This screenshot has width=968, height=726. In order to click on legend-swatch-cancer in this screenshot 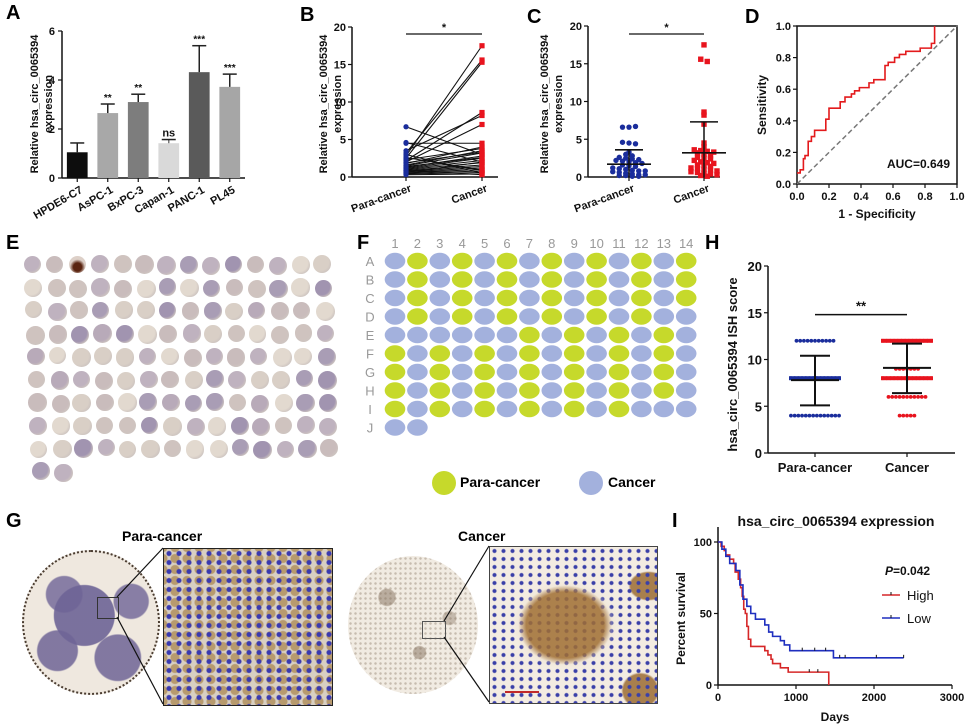, I will do `click(591, 483)`.